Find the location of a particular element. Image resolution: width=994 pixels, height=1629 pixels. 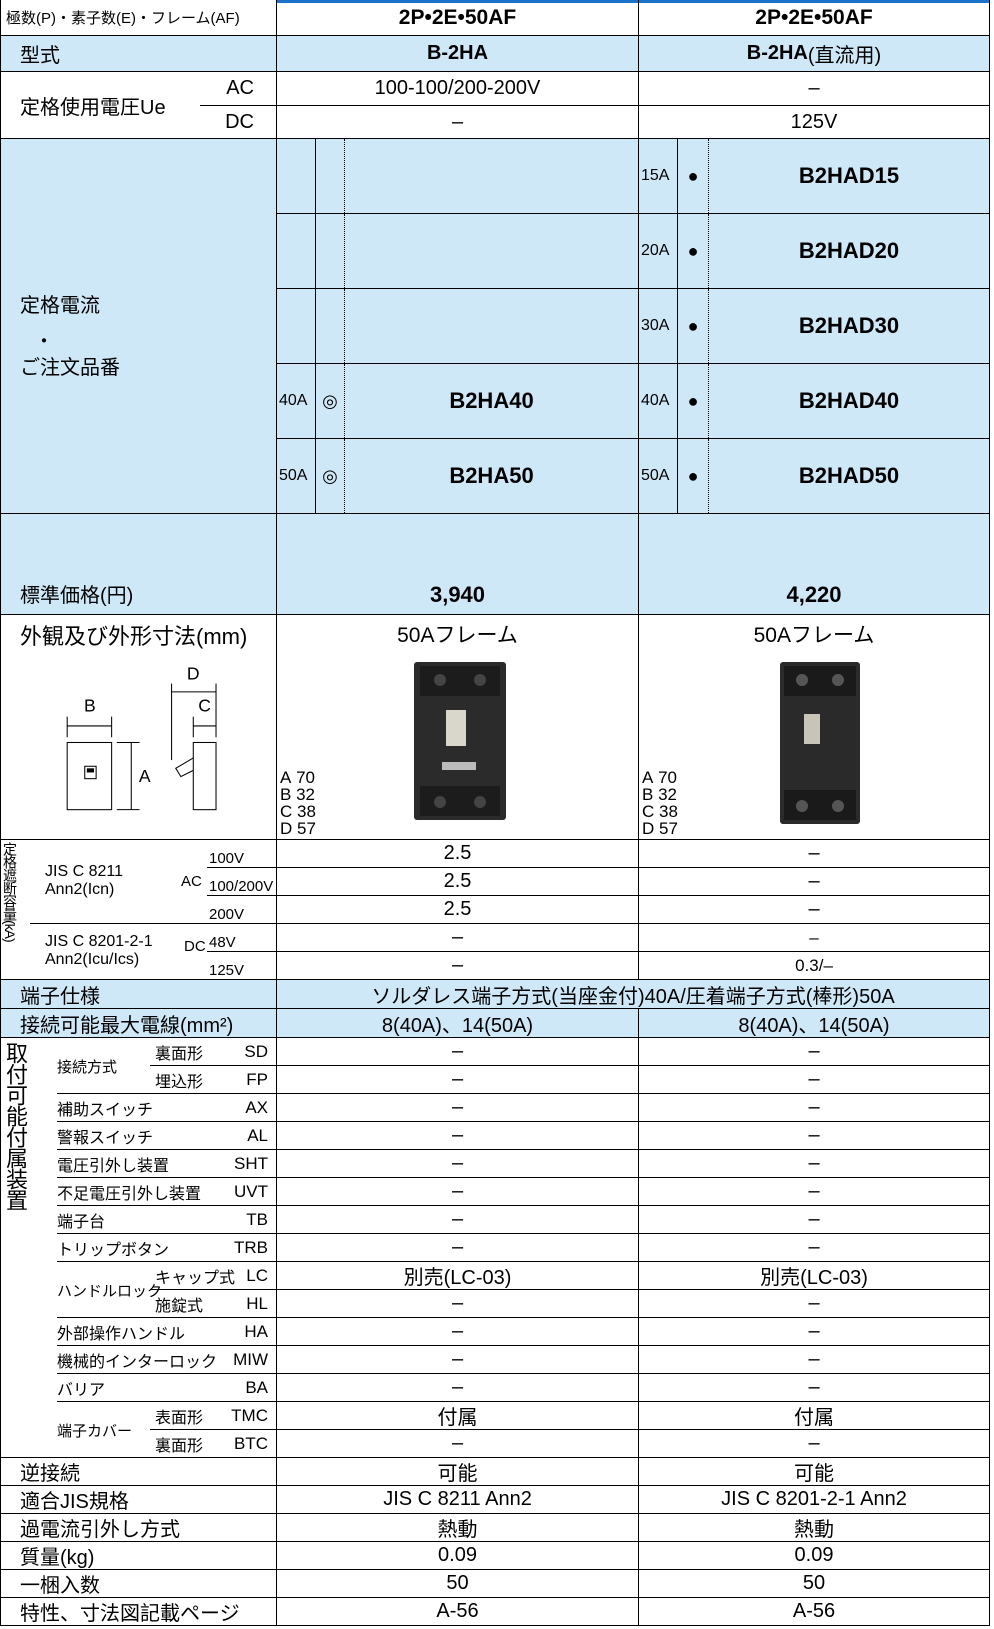

voltage-type: DC is located at coordinates (238, 122).